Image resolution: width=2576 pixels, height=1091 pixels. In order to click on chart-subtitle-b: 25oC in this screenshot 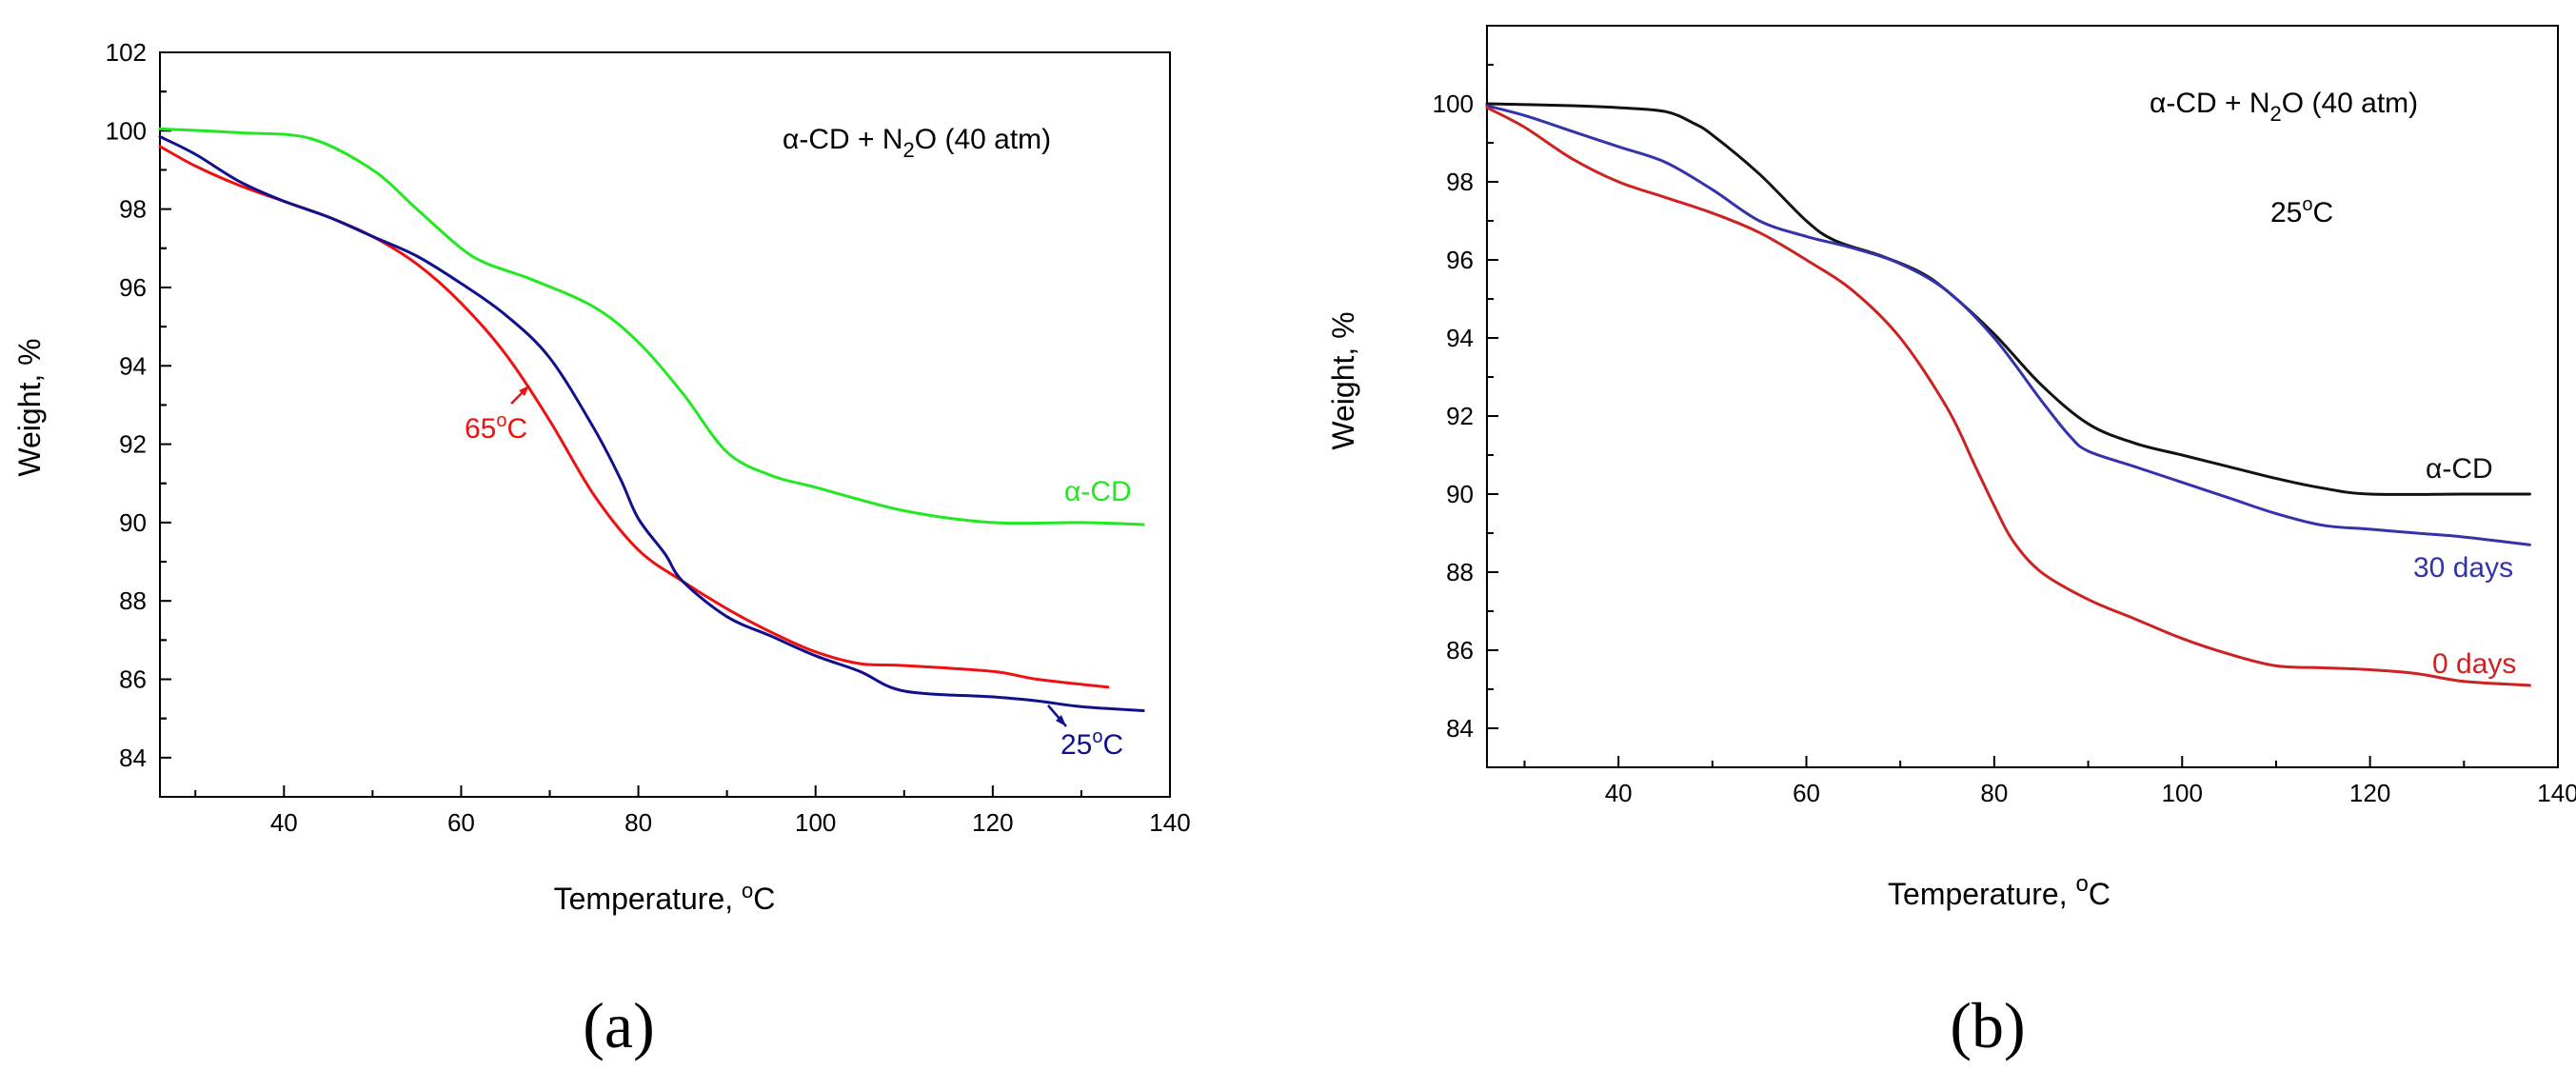, I will do `click(2301, 211)`.